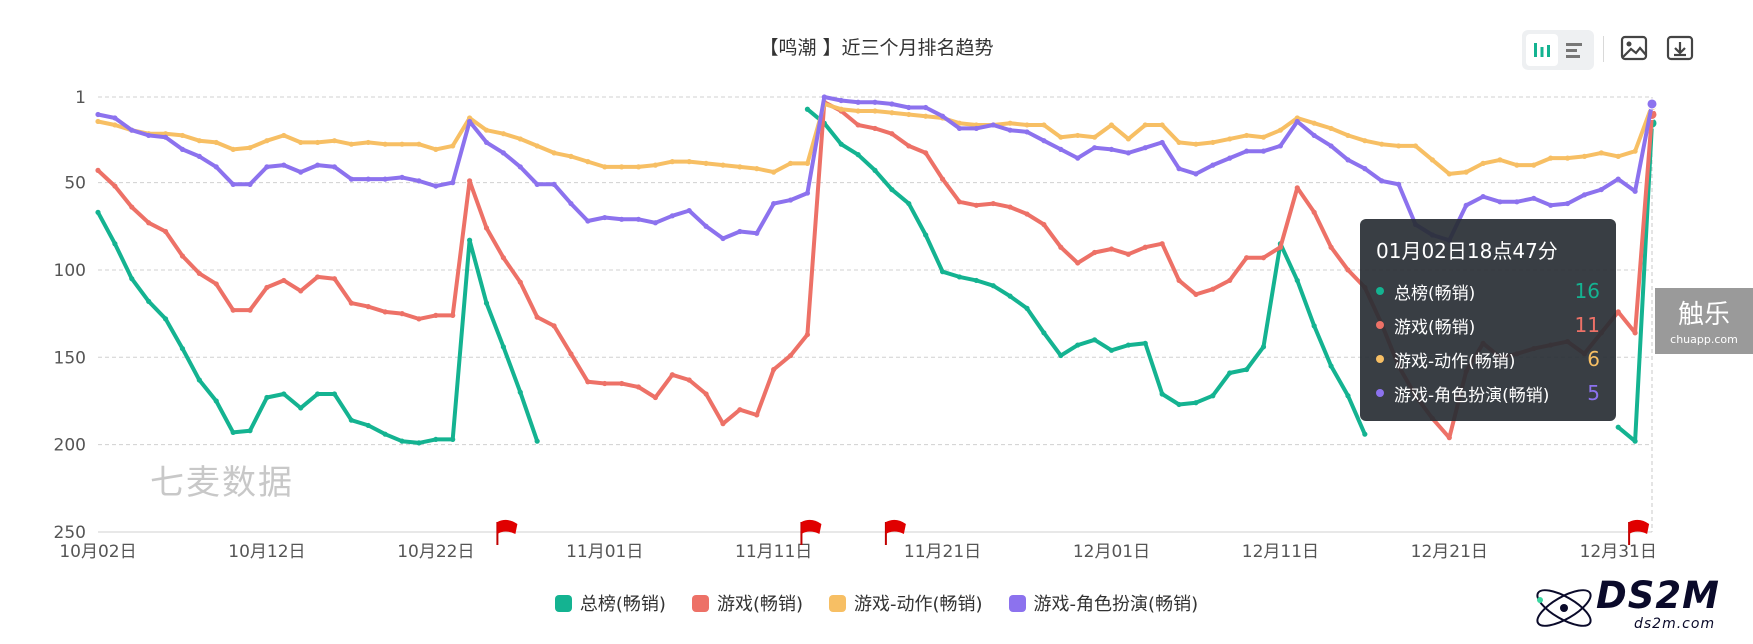 This screenshot has width=1753, height=644. I want to click on legend: 总榜(畅销) 游戏(畅销) 游戏-动作(畅销) 游戏-角色扮演(畅销), so click(876, 603).